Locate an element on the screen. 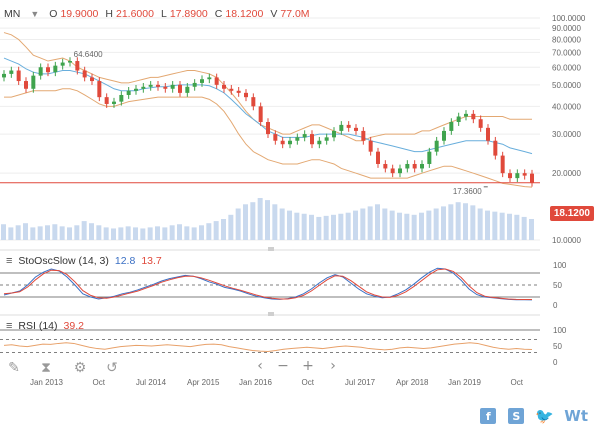 This screenshot has height=430, width=600. close-value: 18.1200 is located at coordinates (244, 14).